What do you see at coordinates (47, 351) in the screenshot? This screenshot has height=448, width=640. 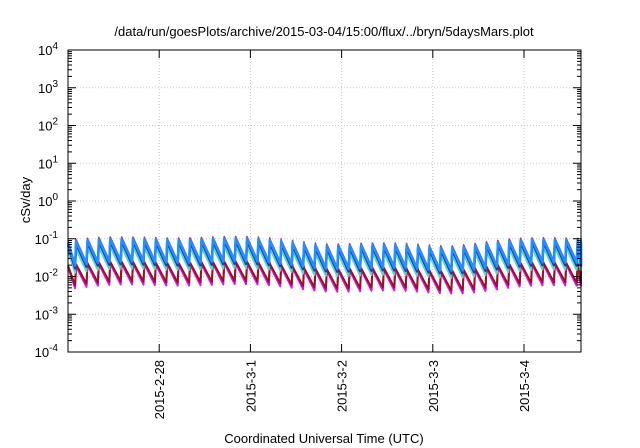 I see `y-tick-label: 10⁻⁴` at bounding box center [47, 351].